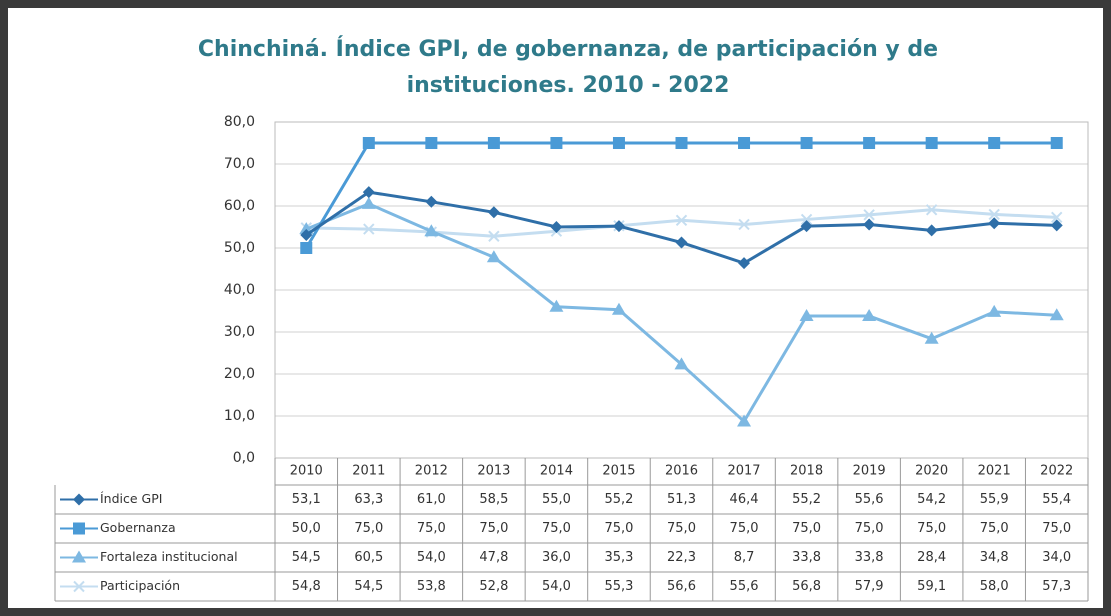  Describe the element at coordinates (368, 557) in the screenshot. I see `value-label: 60,5` at that location.